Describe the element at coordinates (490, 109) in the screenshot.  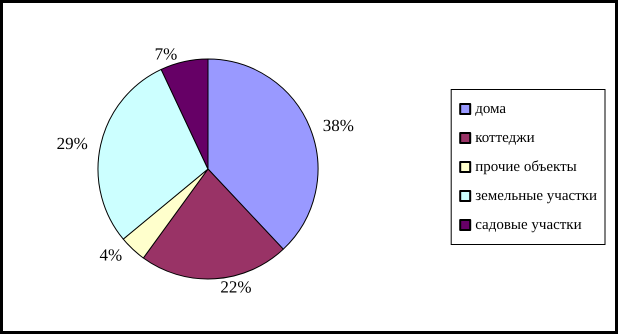
I see `legend-label: дома` at that location.